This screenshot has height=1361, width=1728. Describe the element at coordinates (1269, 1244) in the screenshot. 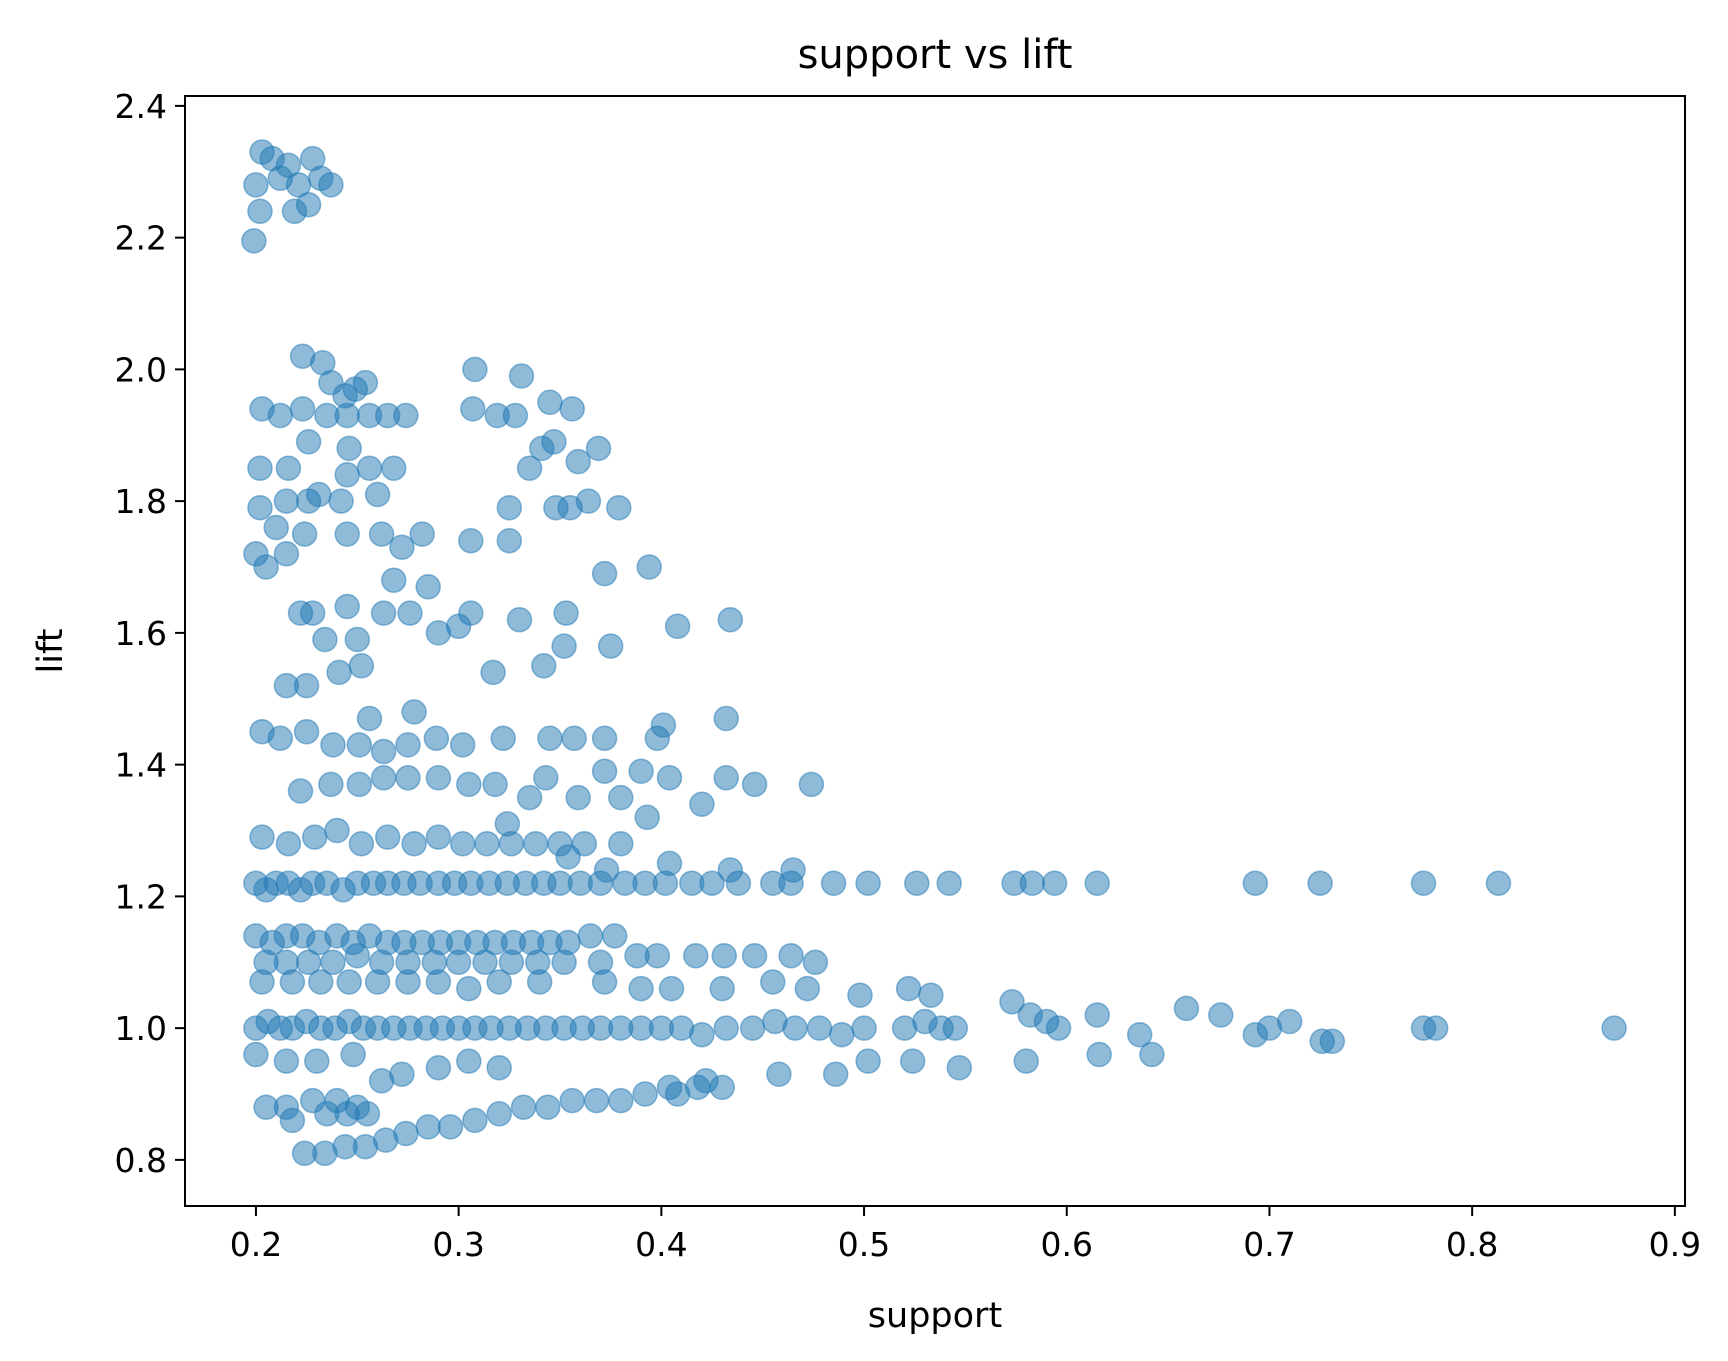

I see `x-tick-label: 0.7` at that location.